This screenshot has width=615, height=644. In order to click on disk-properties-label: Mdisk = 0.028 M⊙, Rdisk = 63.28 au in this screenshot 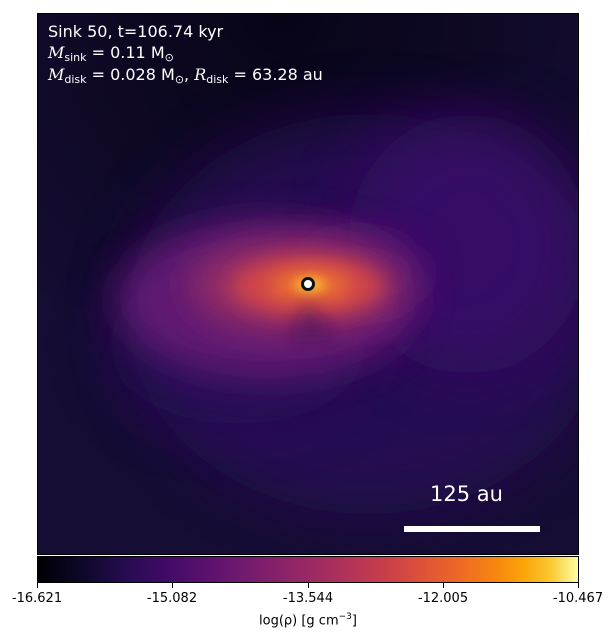, I will do `click(185, 75)`.